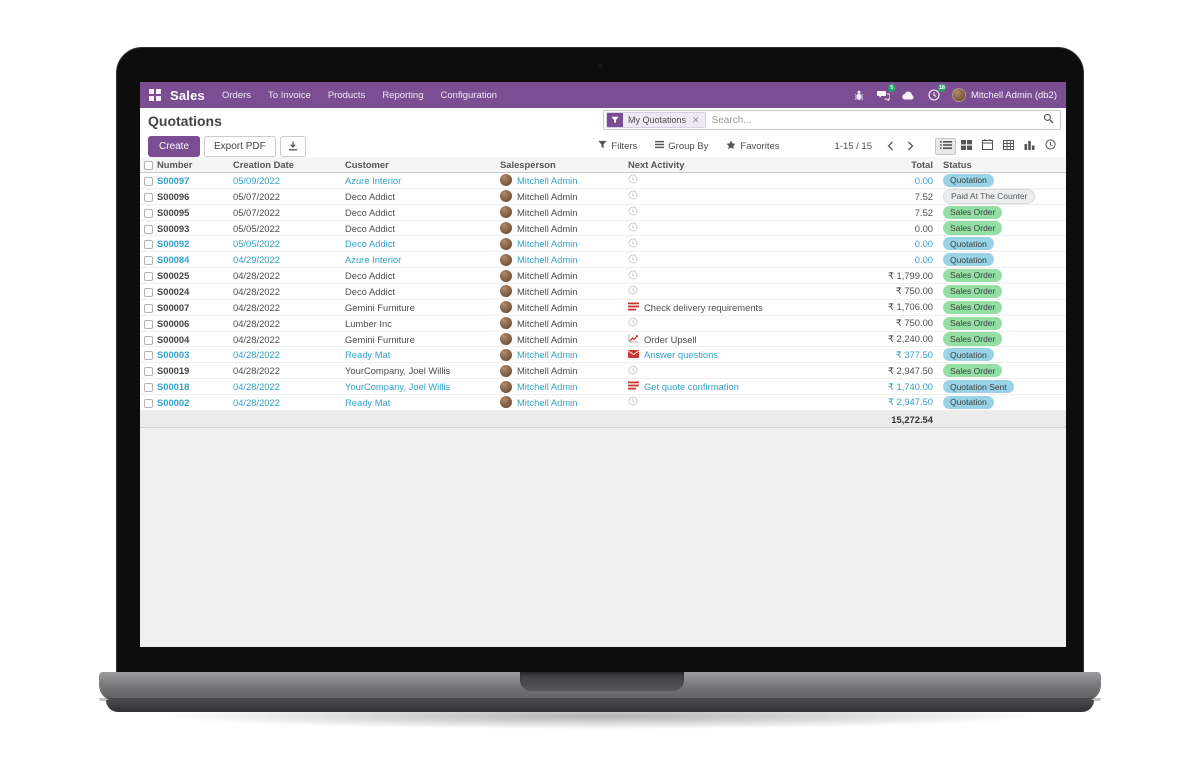 This screenshot has height=766, width=1200. What do you see at coordinates (263, 164) in the screenshot?
I see `column-header-creation-date: Creation Date` at bounding box center [263, 164].